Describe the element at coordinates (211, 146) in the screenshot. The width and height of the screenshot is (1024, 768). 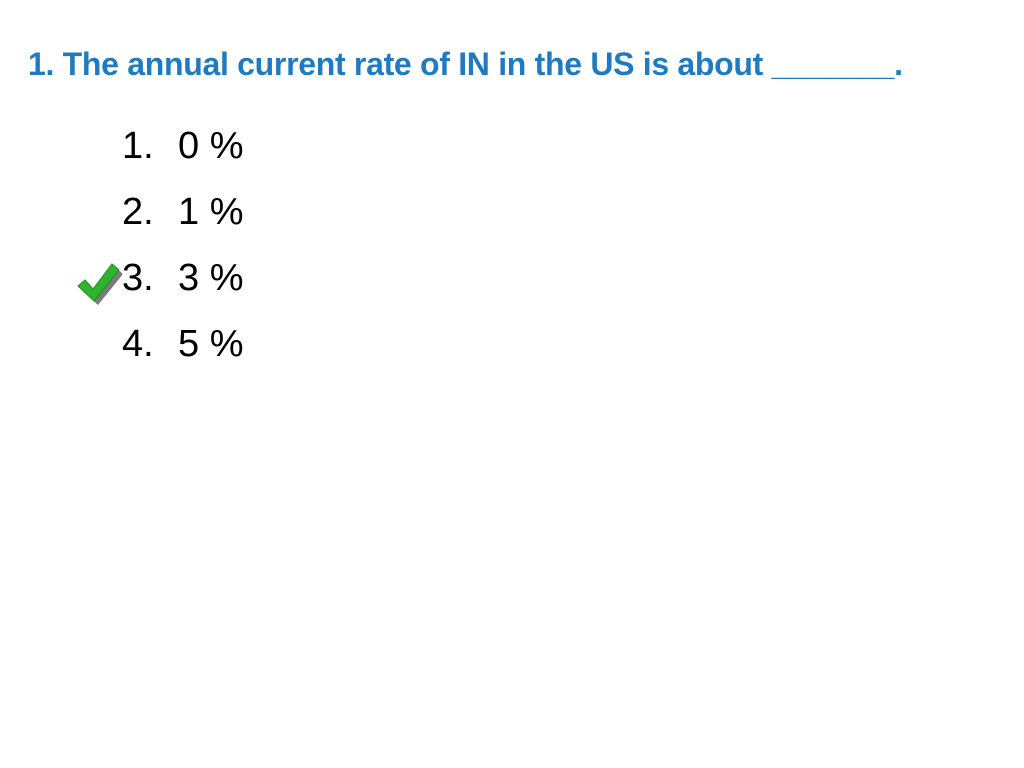
I see `option-text: 0 %` at that location.